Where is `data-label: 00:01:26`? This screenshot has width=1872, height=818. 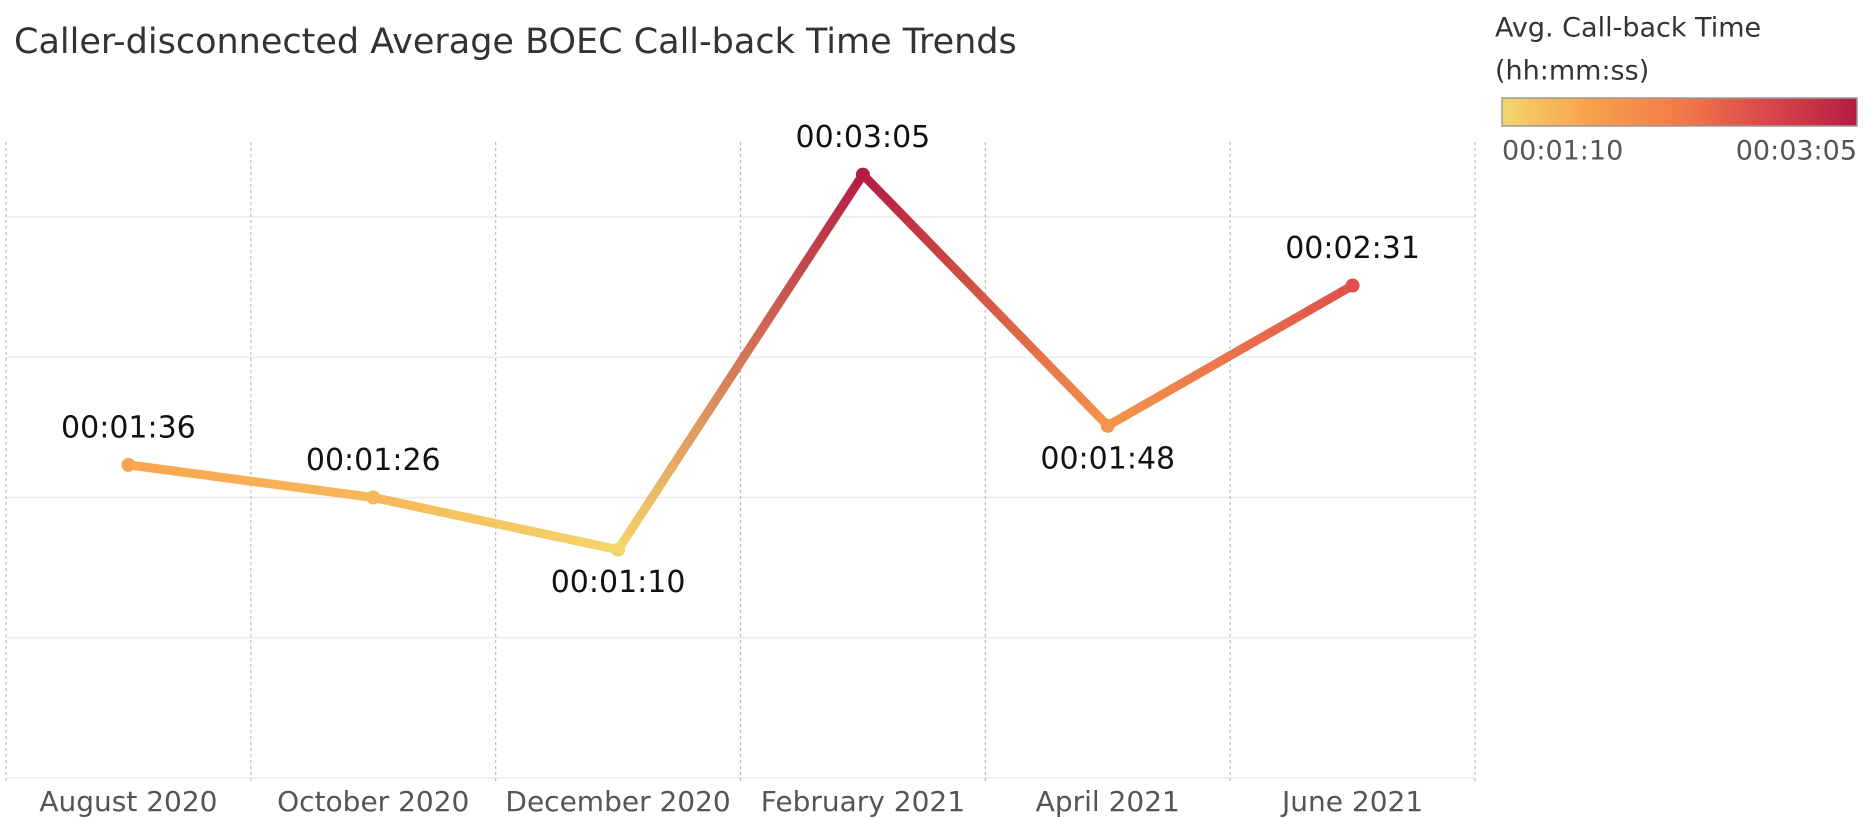 data-label: 00:01:26 is located at coordinates (373, 460).